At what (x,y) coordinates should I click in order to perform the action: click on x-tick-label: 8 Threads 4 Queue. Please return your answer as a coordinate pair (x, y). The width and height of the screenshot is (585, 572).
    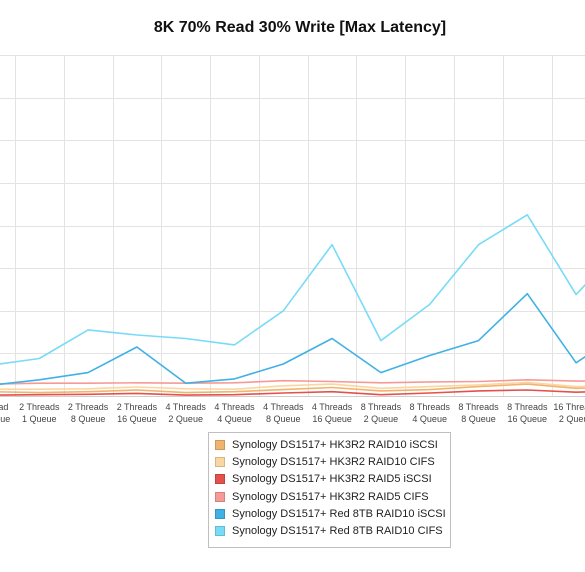
    Looking at the image, I should click on (430, 413).